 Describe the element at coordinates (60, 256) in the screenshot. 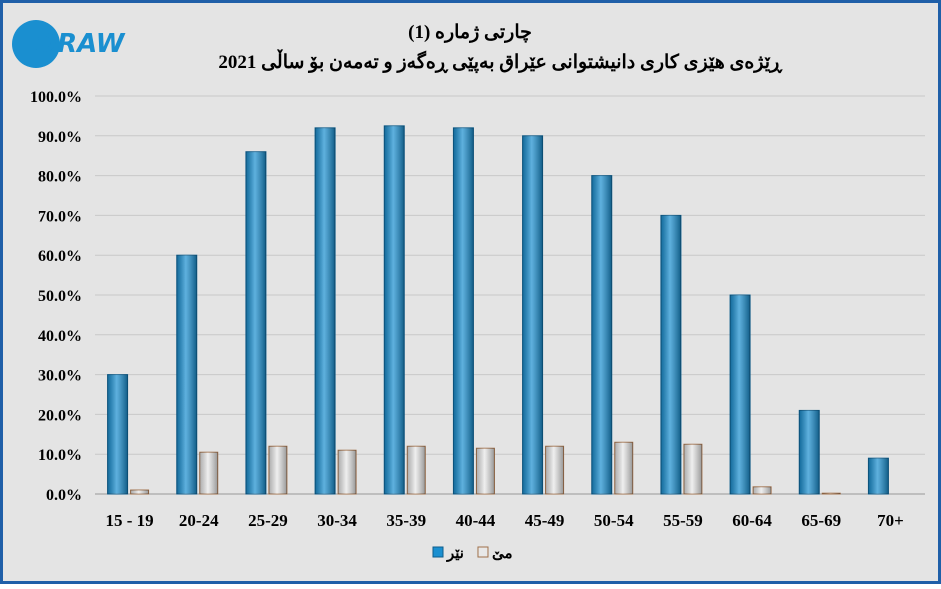

I see `y-tick-label: 60.0%` at that location.